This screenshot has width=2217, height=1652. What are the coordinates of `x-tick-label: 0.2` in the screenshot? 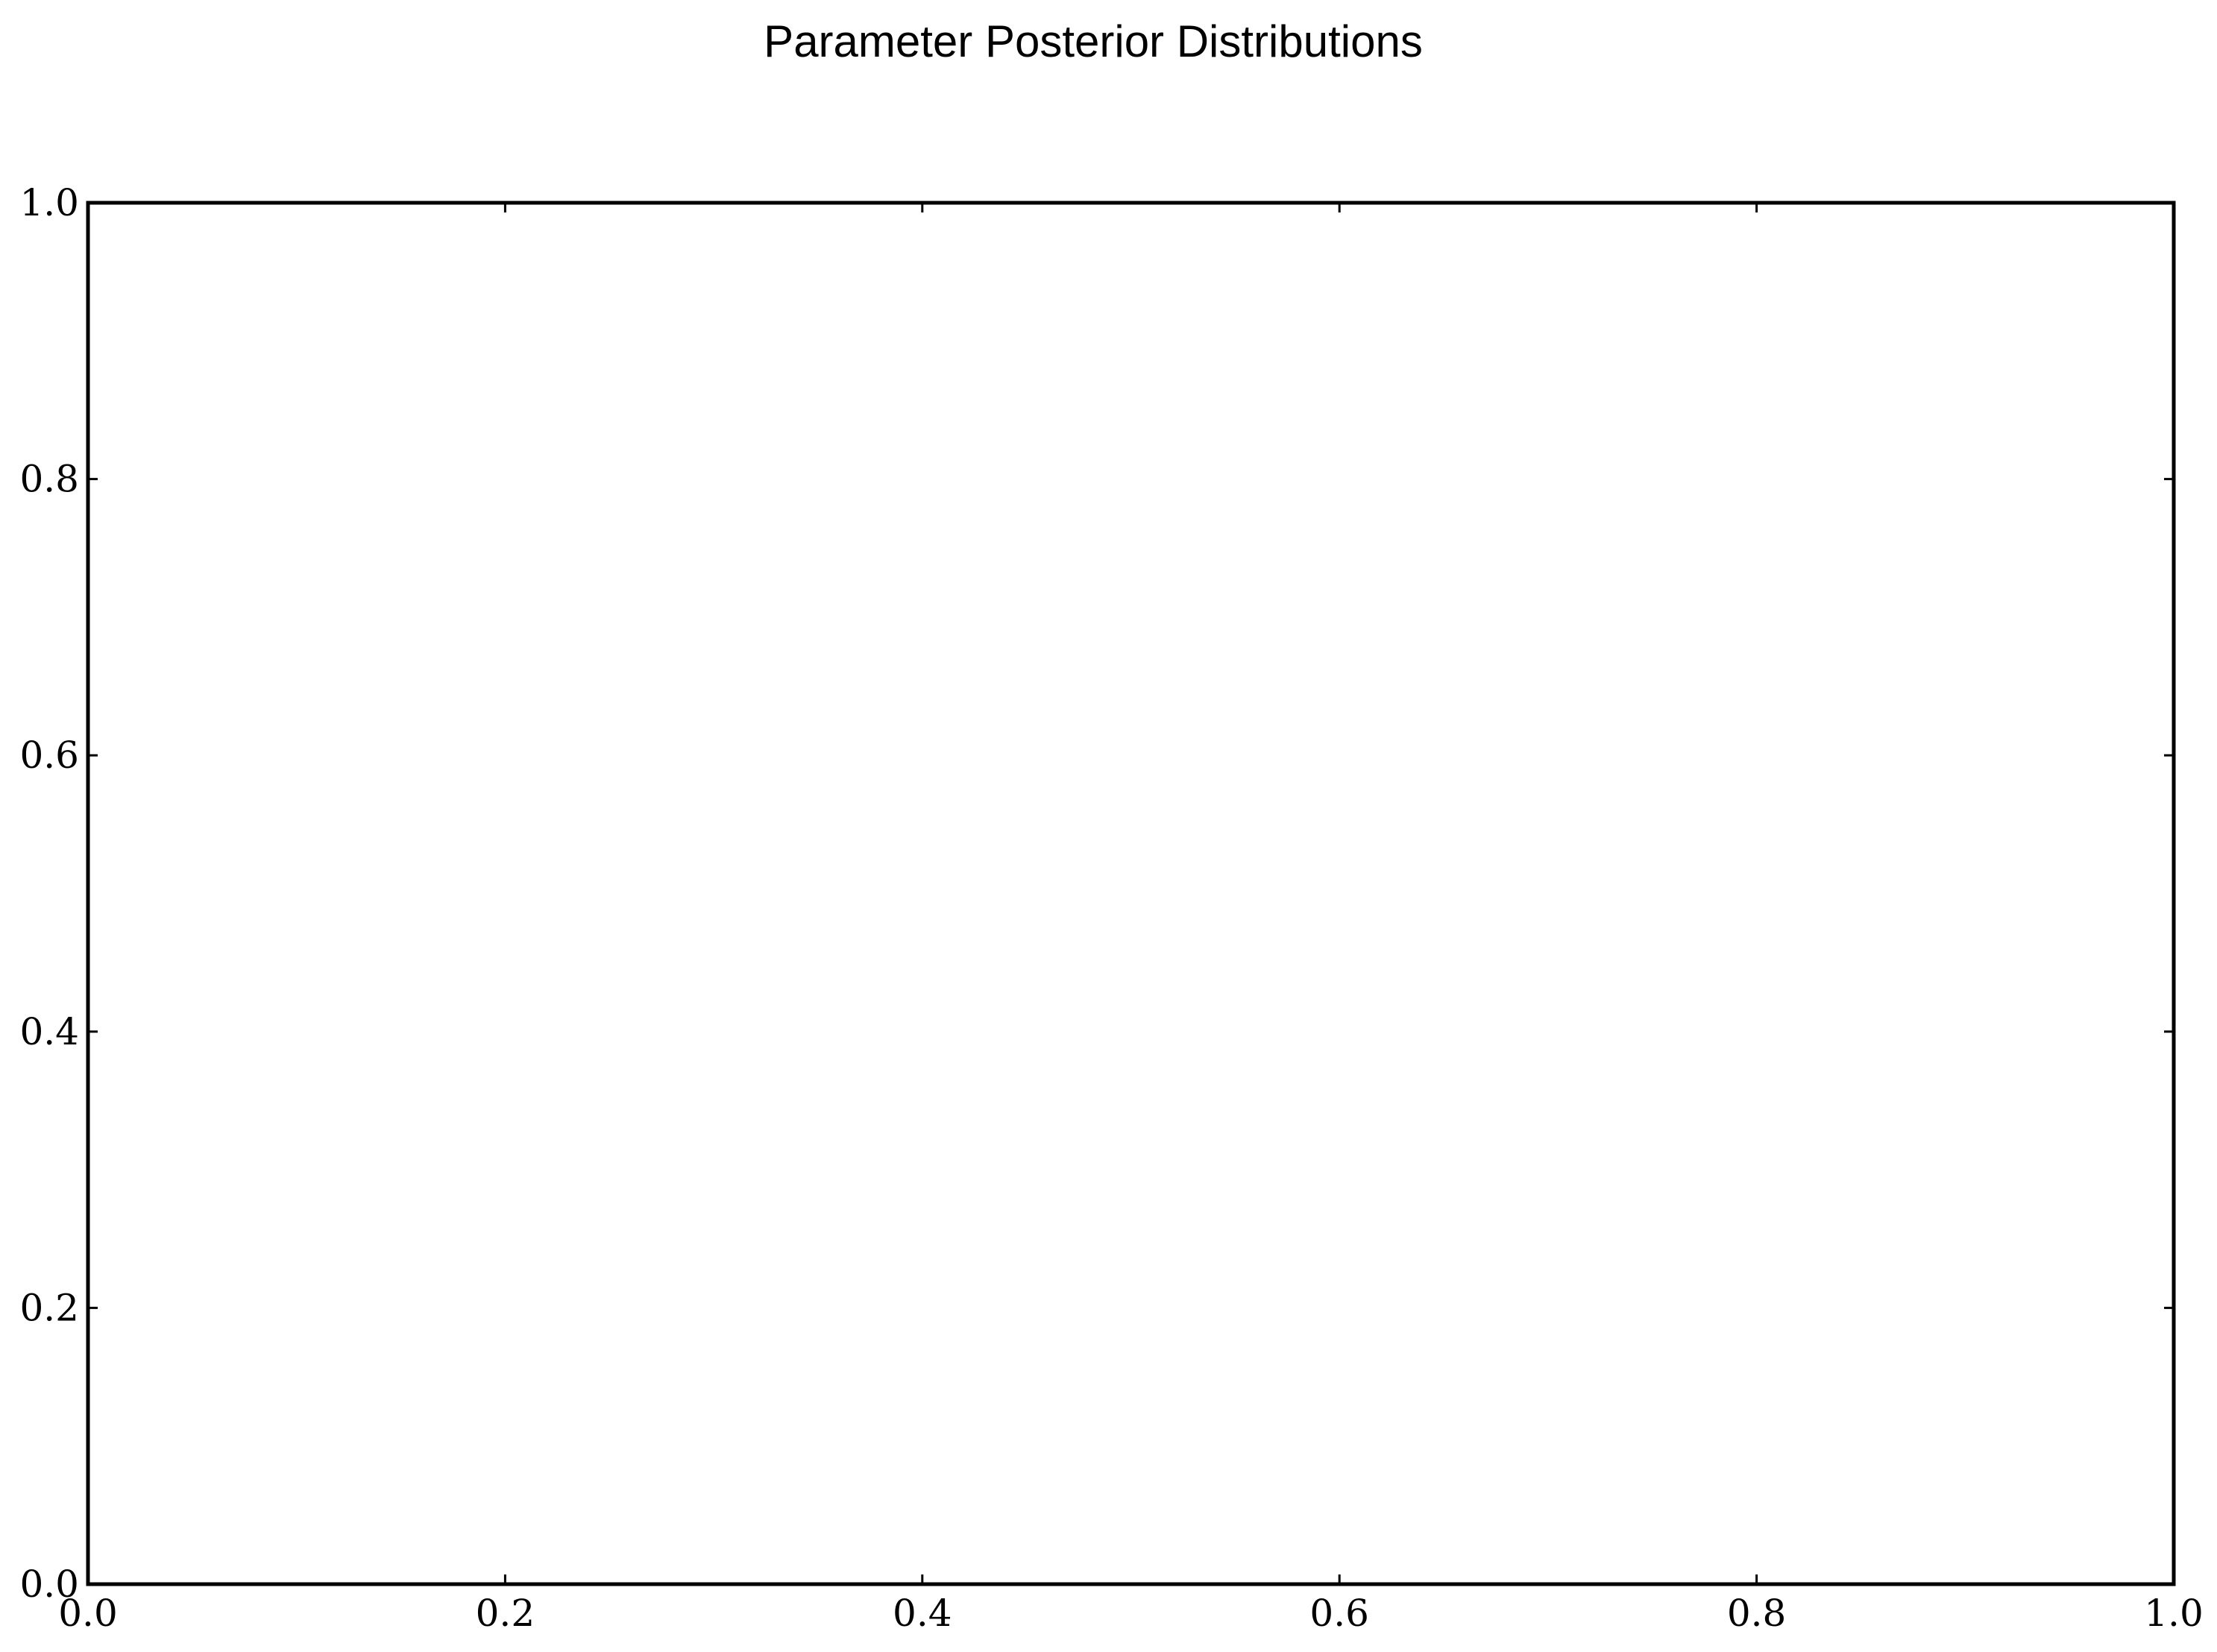 It's located at (505, 1613).